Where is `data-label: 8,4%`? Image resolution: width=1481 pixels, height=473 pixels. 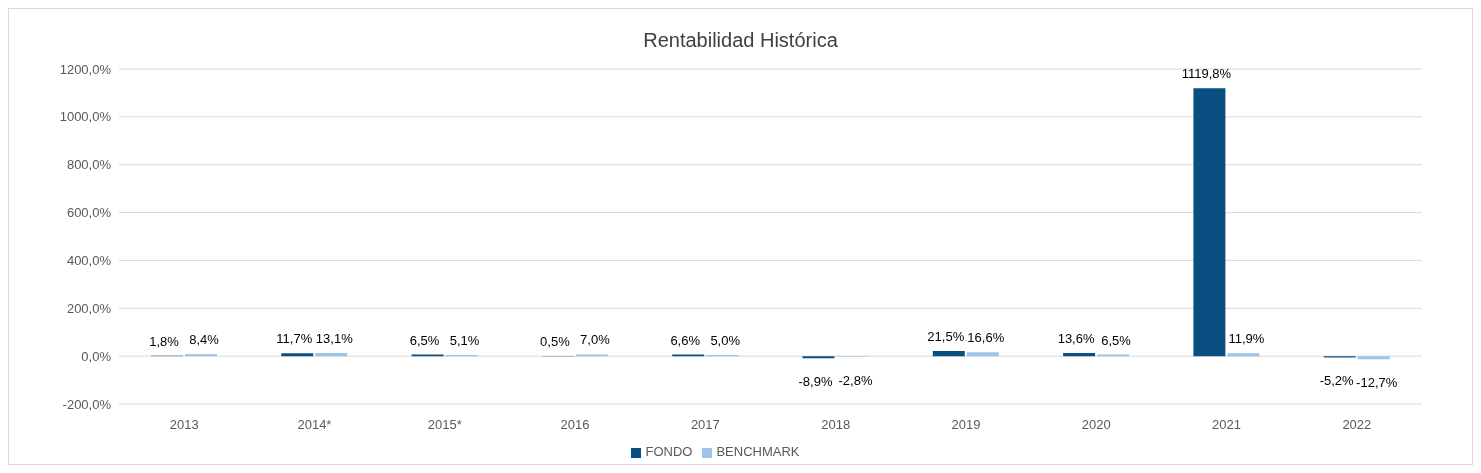 data-label: 8,4% is located at coordinates (204, 340).